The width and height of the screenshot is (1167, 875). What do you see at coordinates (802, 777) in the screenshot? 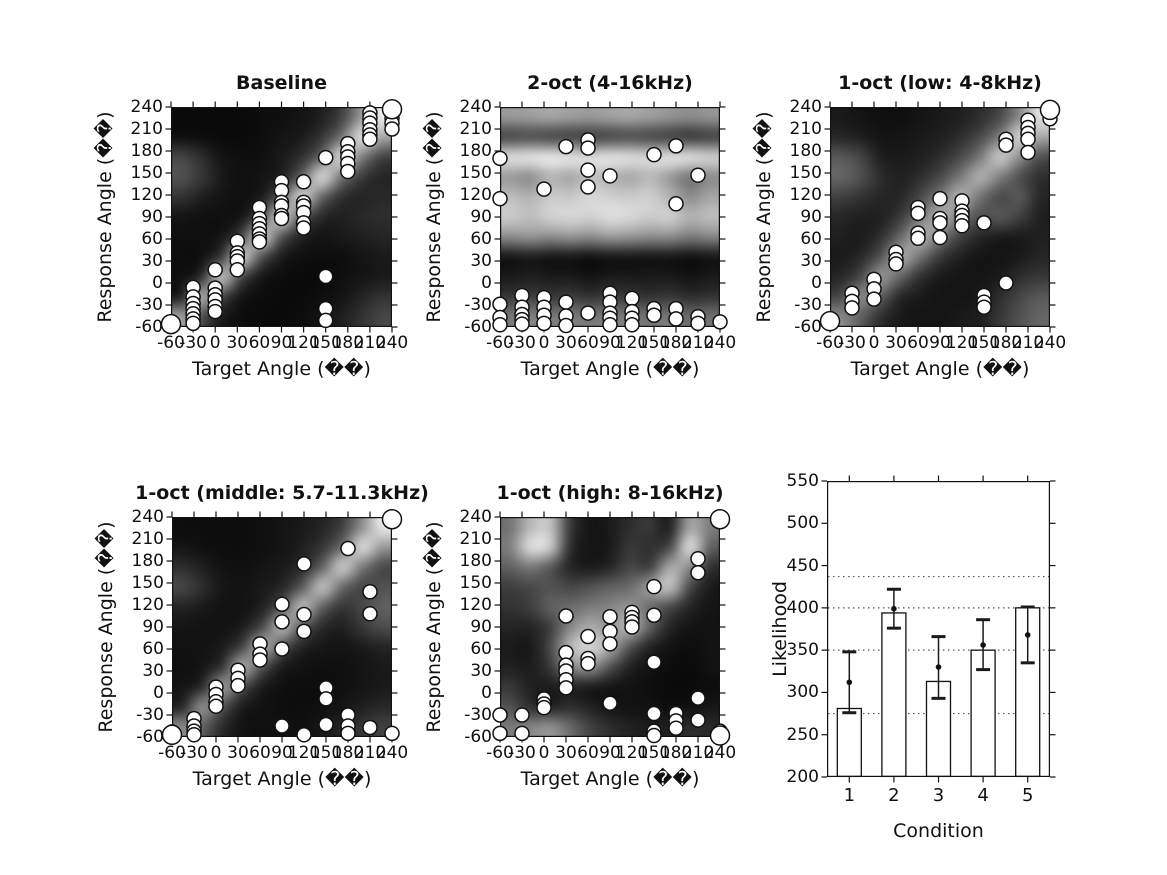
I see `y-tick-label: 200` at bounding box center [802, 777].